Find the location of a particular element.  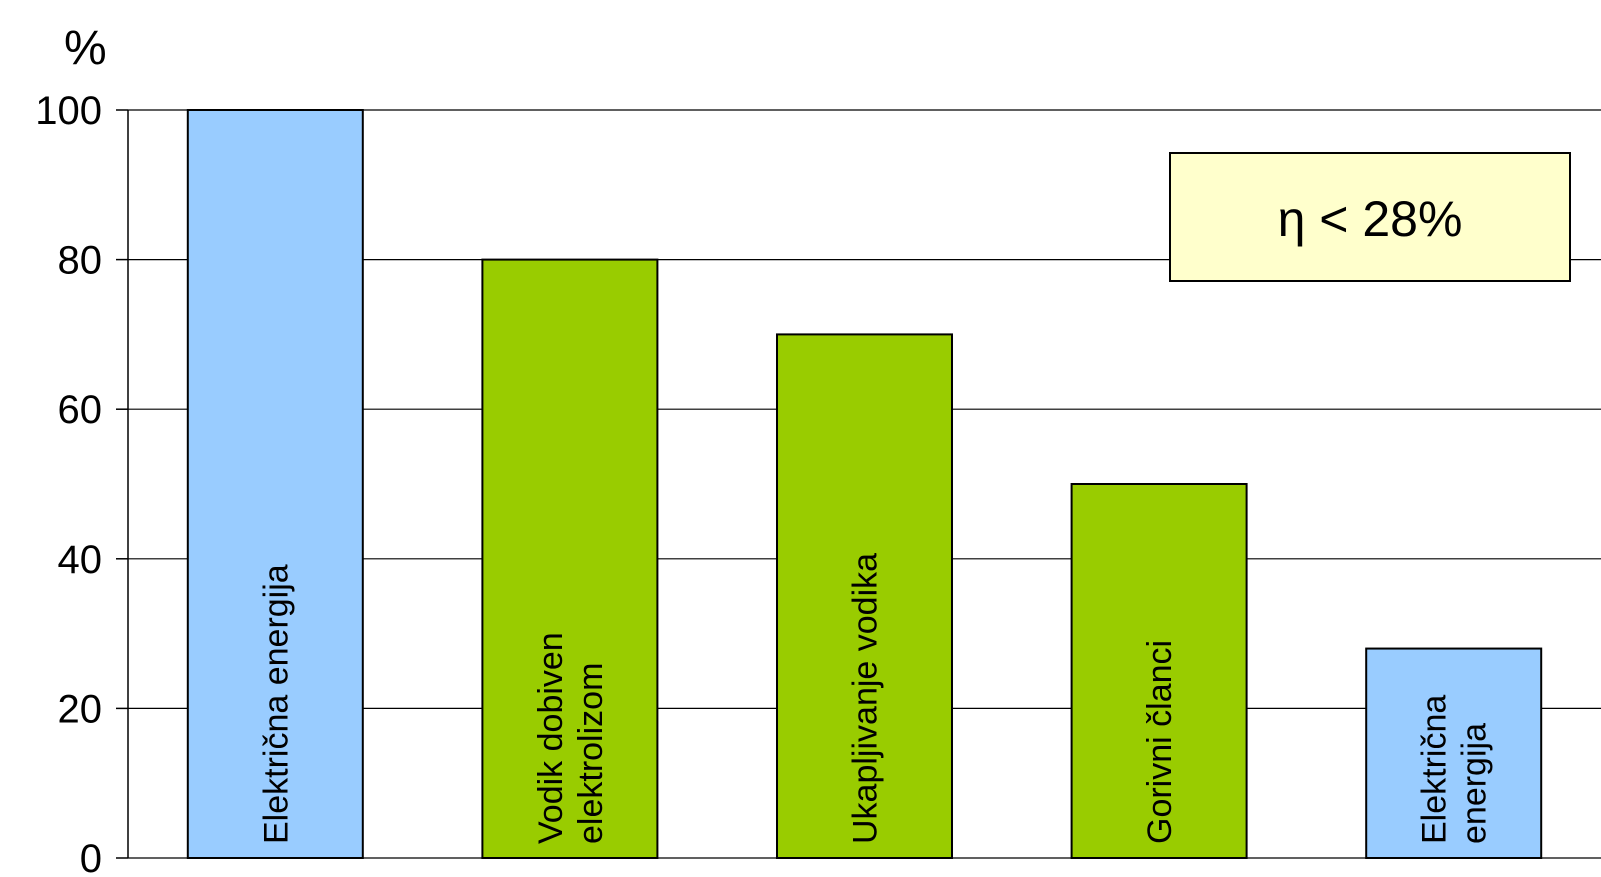

y-tick-label: 0 is located at coordinates (91, 857).